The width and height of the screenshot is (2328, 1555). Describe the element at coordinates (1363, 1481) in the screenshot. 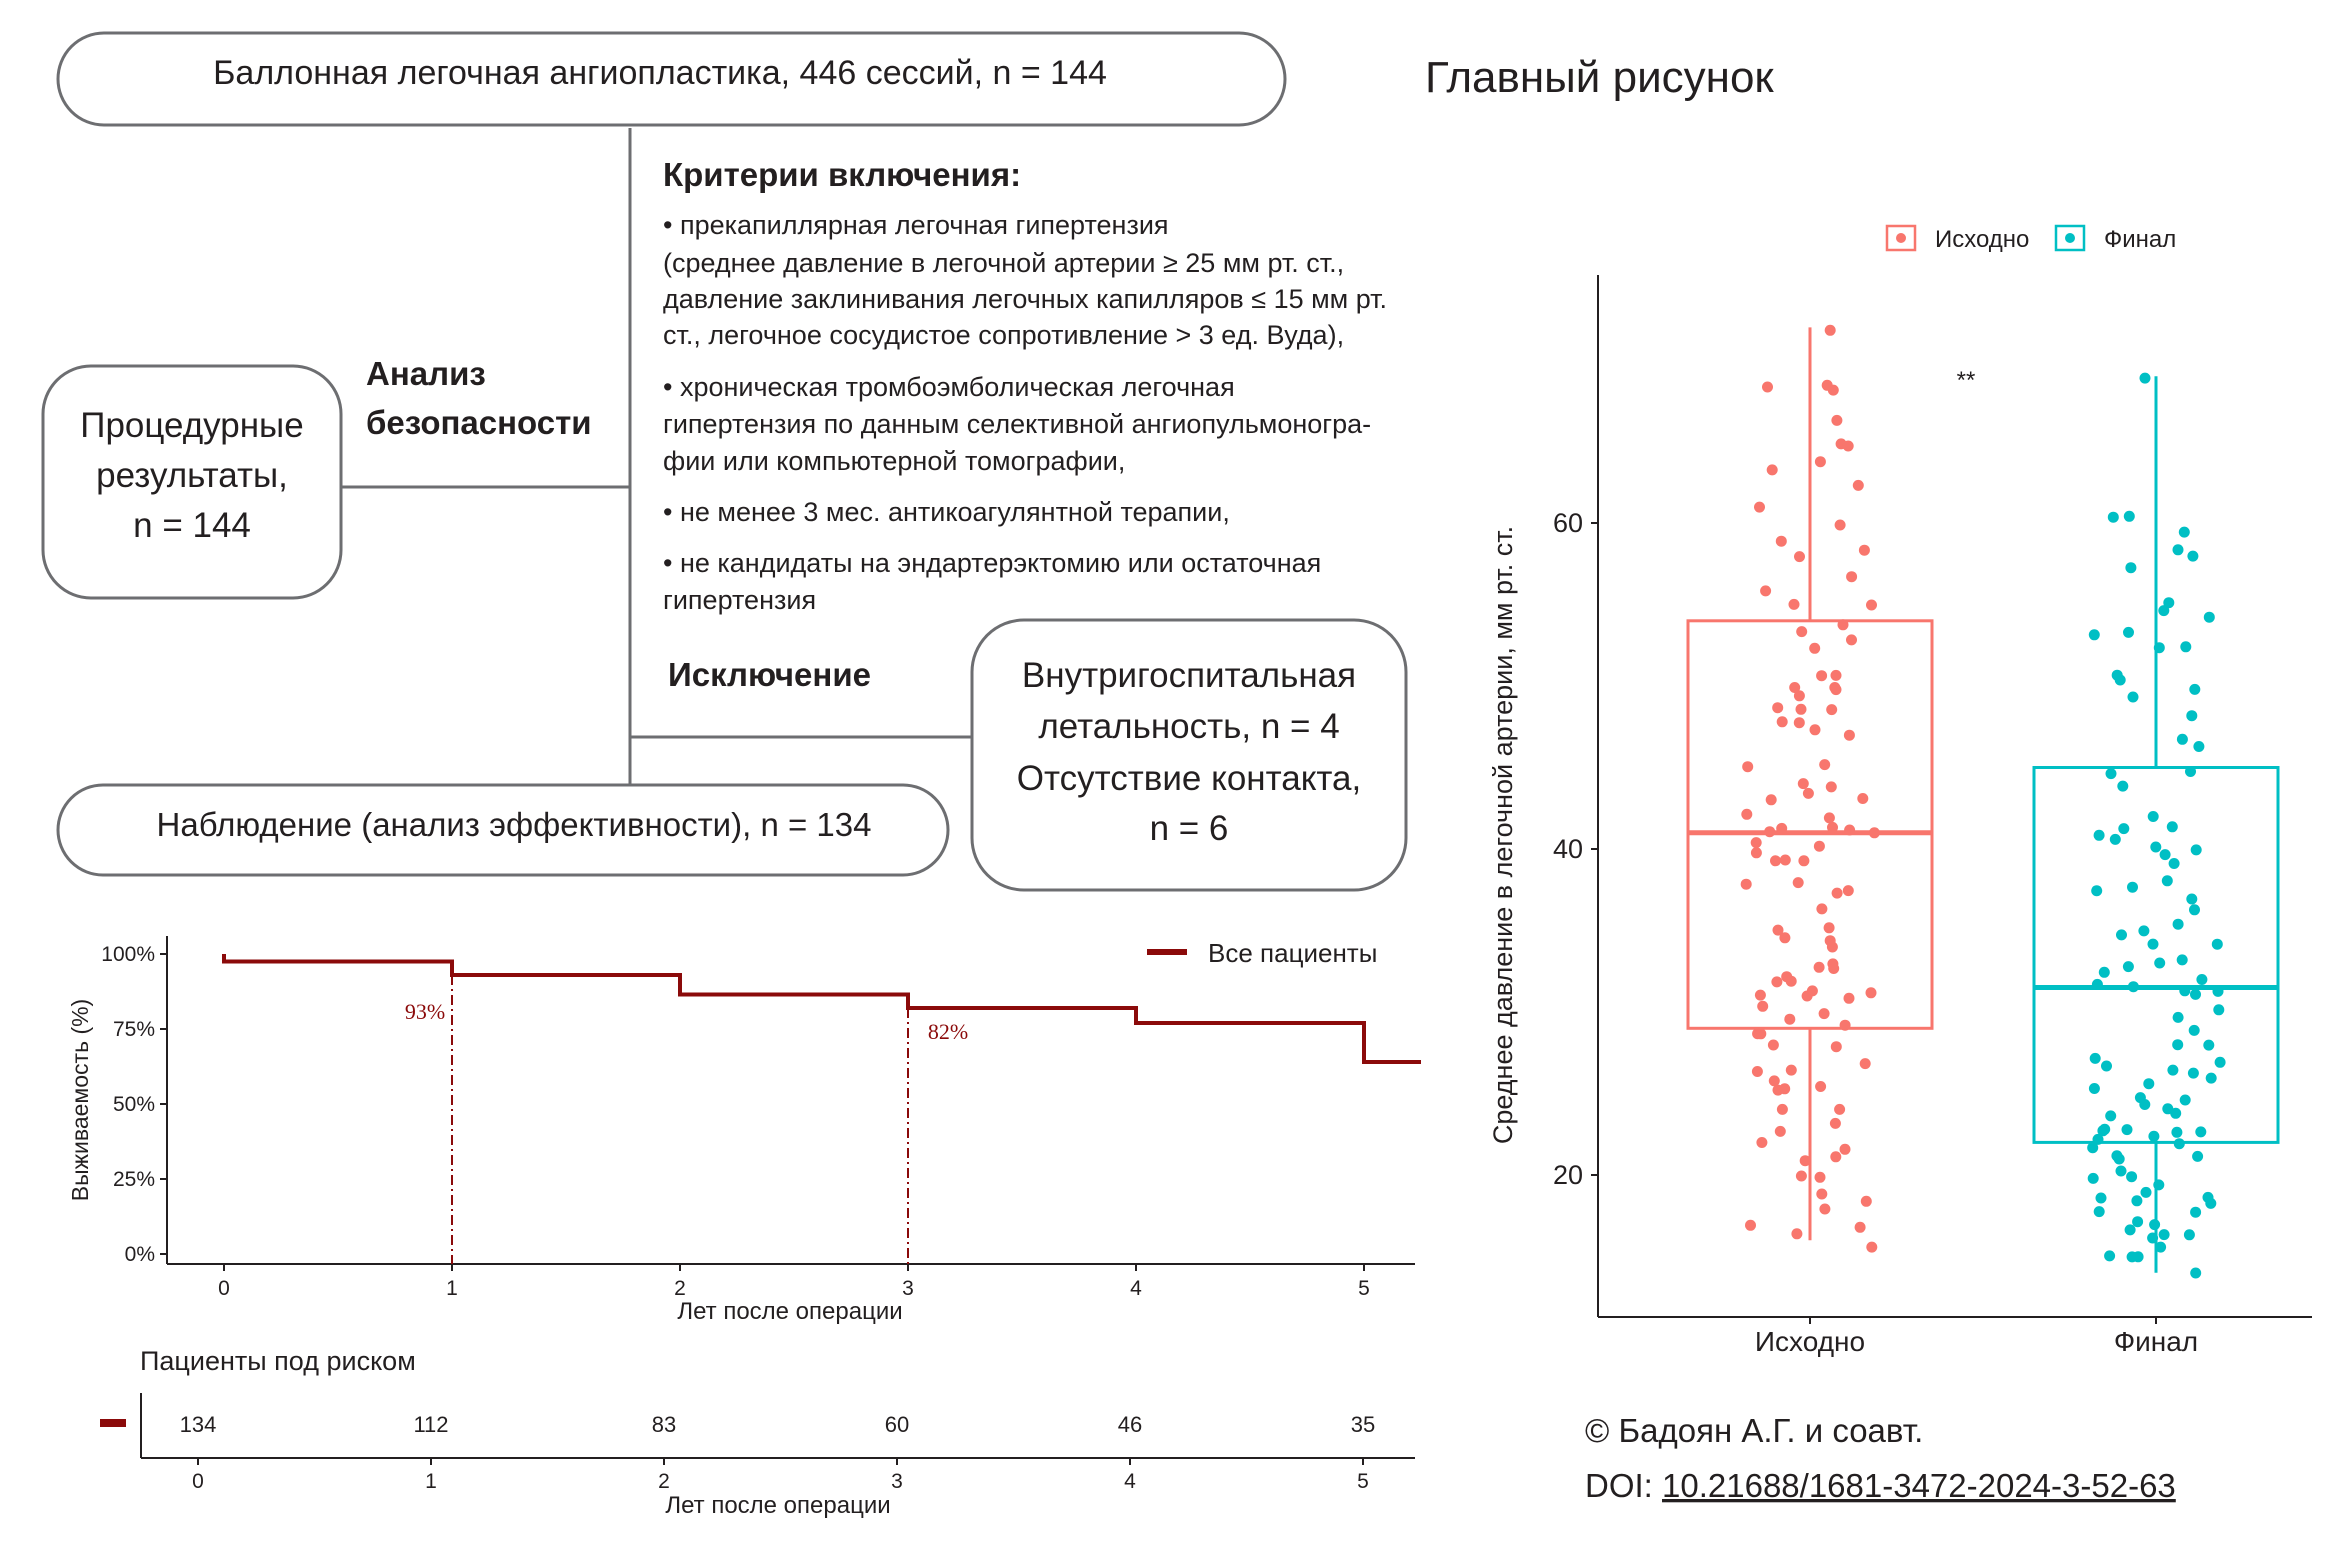

I see `risk-x-tick-label: 5` at that location.